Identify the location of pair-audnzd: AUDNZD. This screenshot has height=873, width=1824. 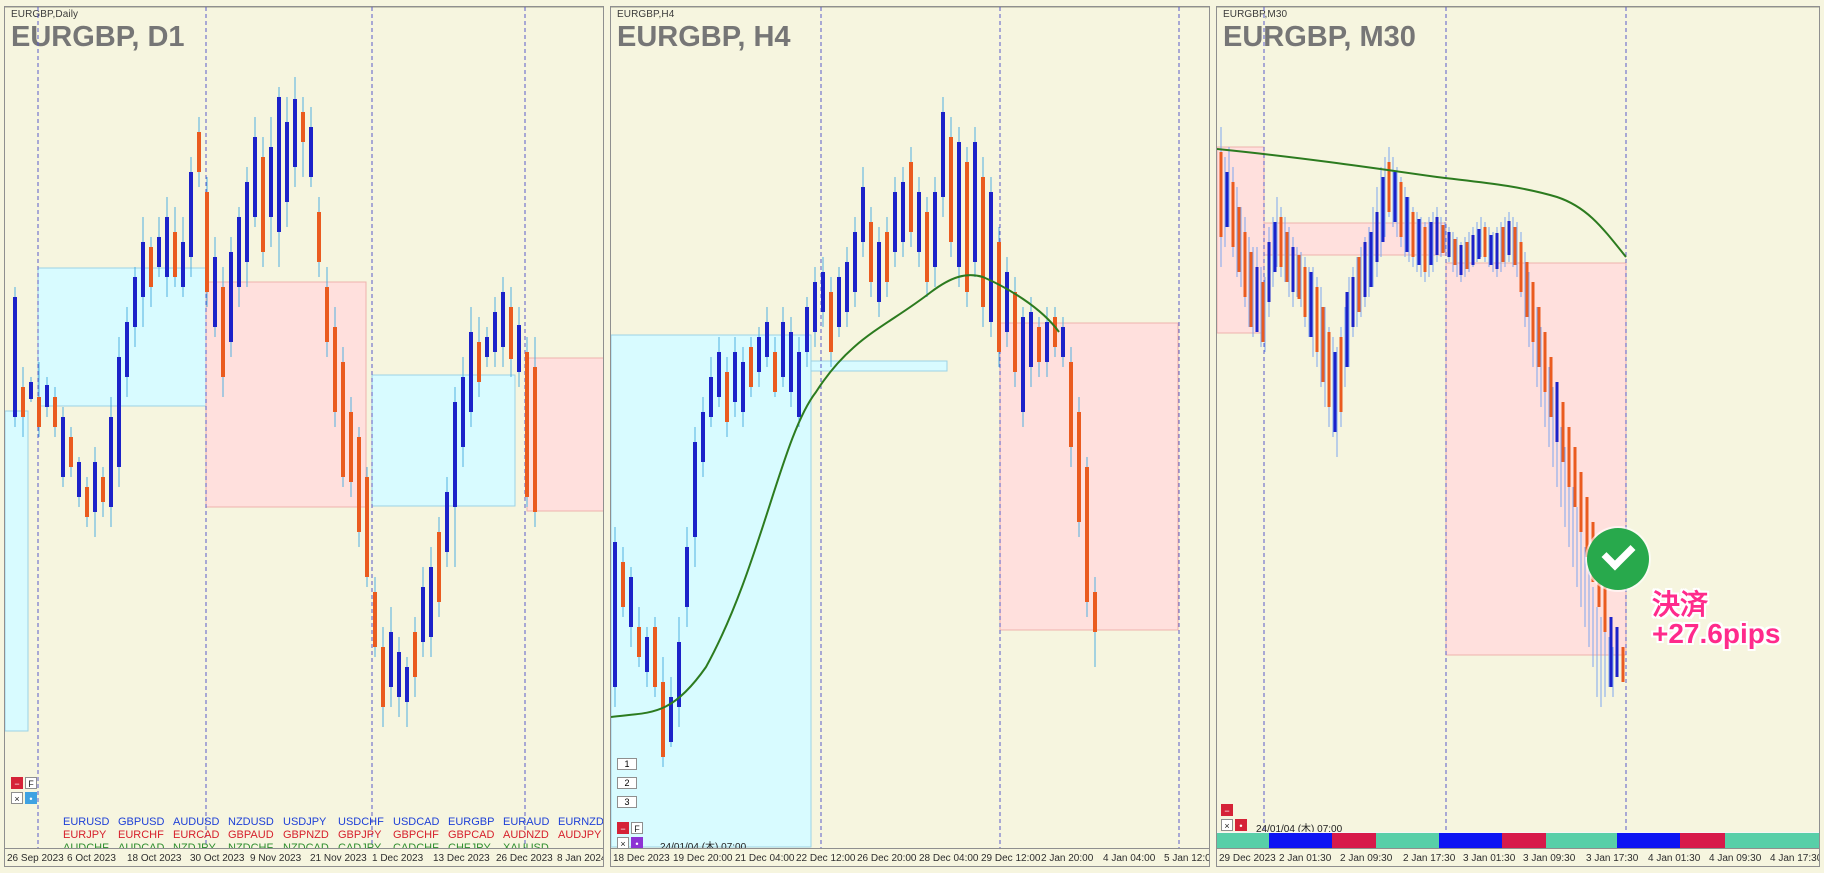
(526, 835).